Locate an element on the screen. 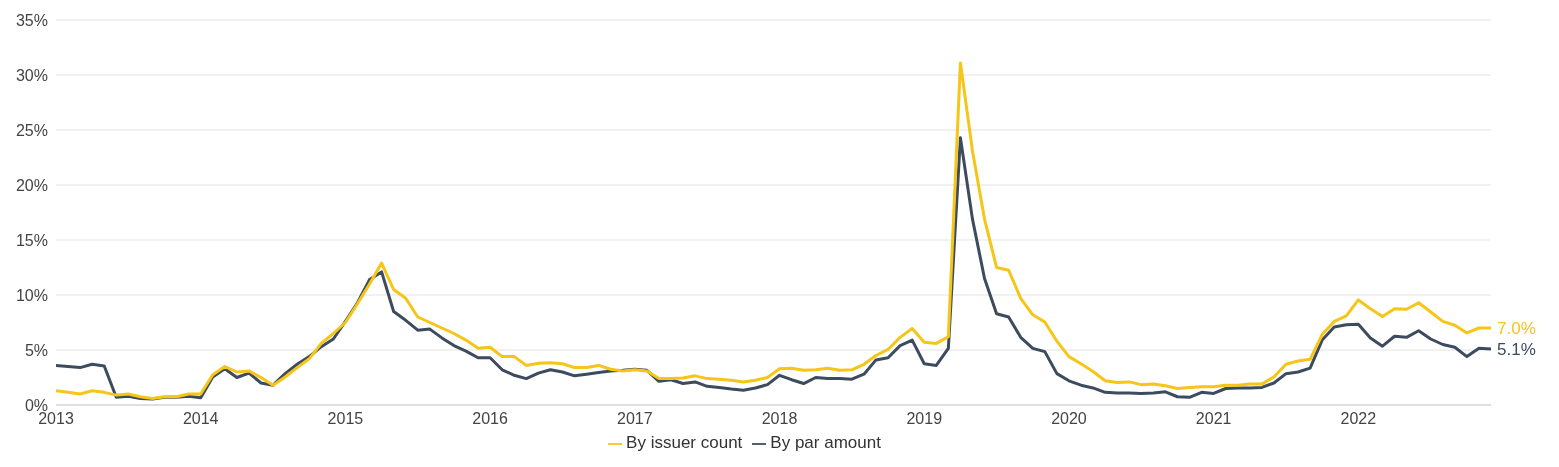 This screenshot has height=467, width=1559. x-tick-label: 2022 is located at coordinates (1358, 419).